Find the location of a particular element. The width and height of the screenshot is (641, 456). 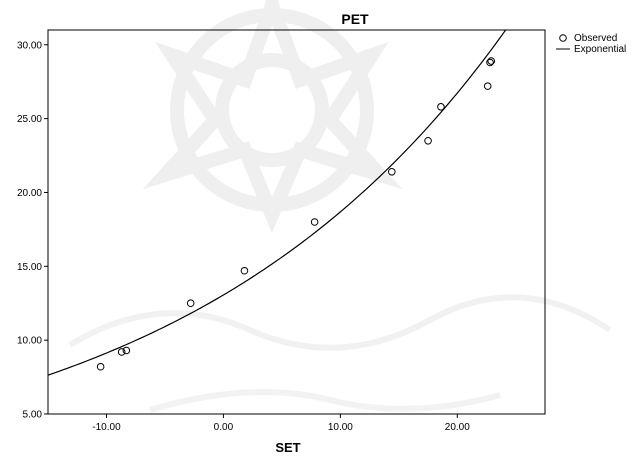

y-tick-label: 25.00 is located at coordinates (29, 119).